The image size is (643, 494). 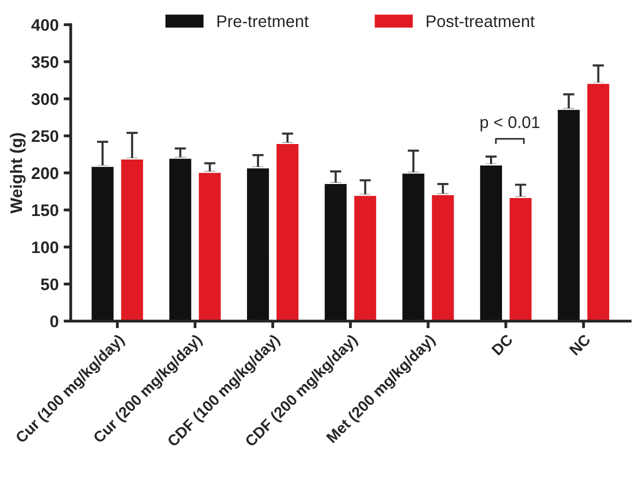 What do you see at coordinates (45, 173) in the screenshot?
I see `y-tick-label: 200` at bounding box center [45, 173].